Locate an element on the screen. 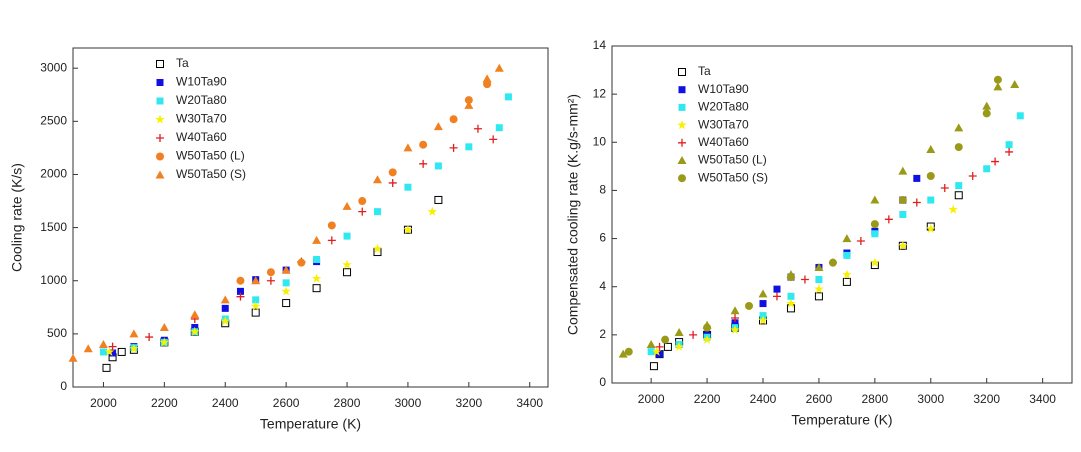 The width and height of the screenshot is (1081, 452). legend-label: Ta is located at coordinates (182, 63).